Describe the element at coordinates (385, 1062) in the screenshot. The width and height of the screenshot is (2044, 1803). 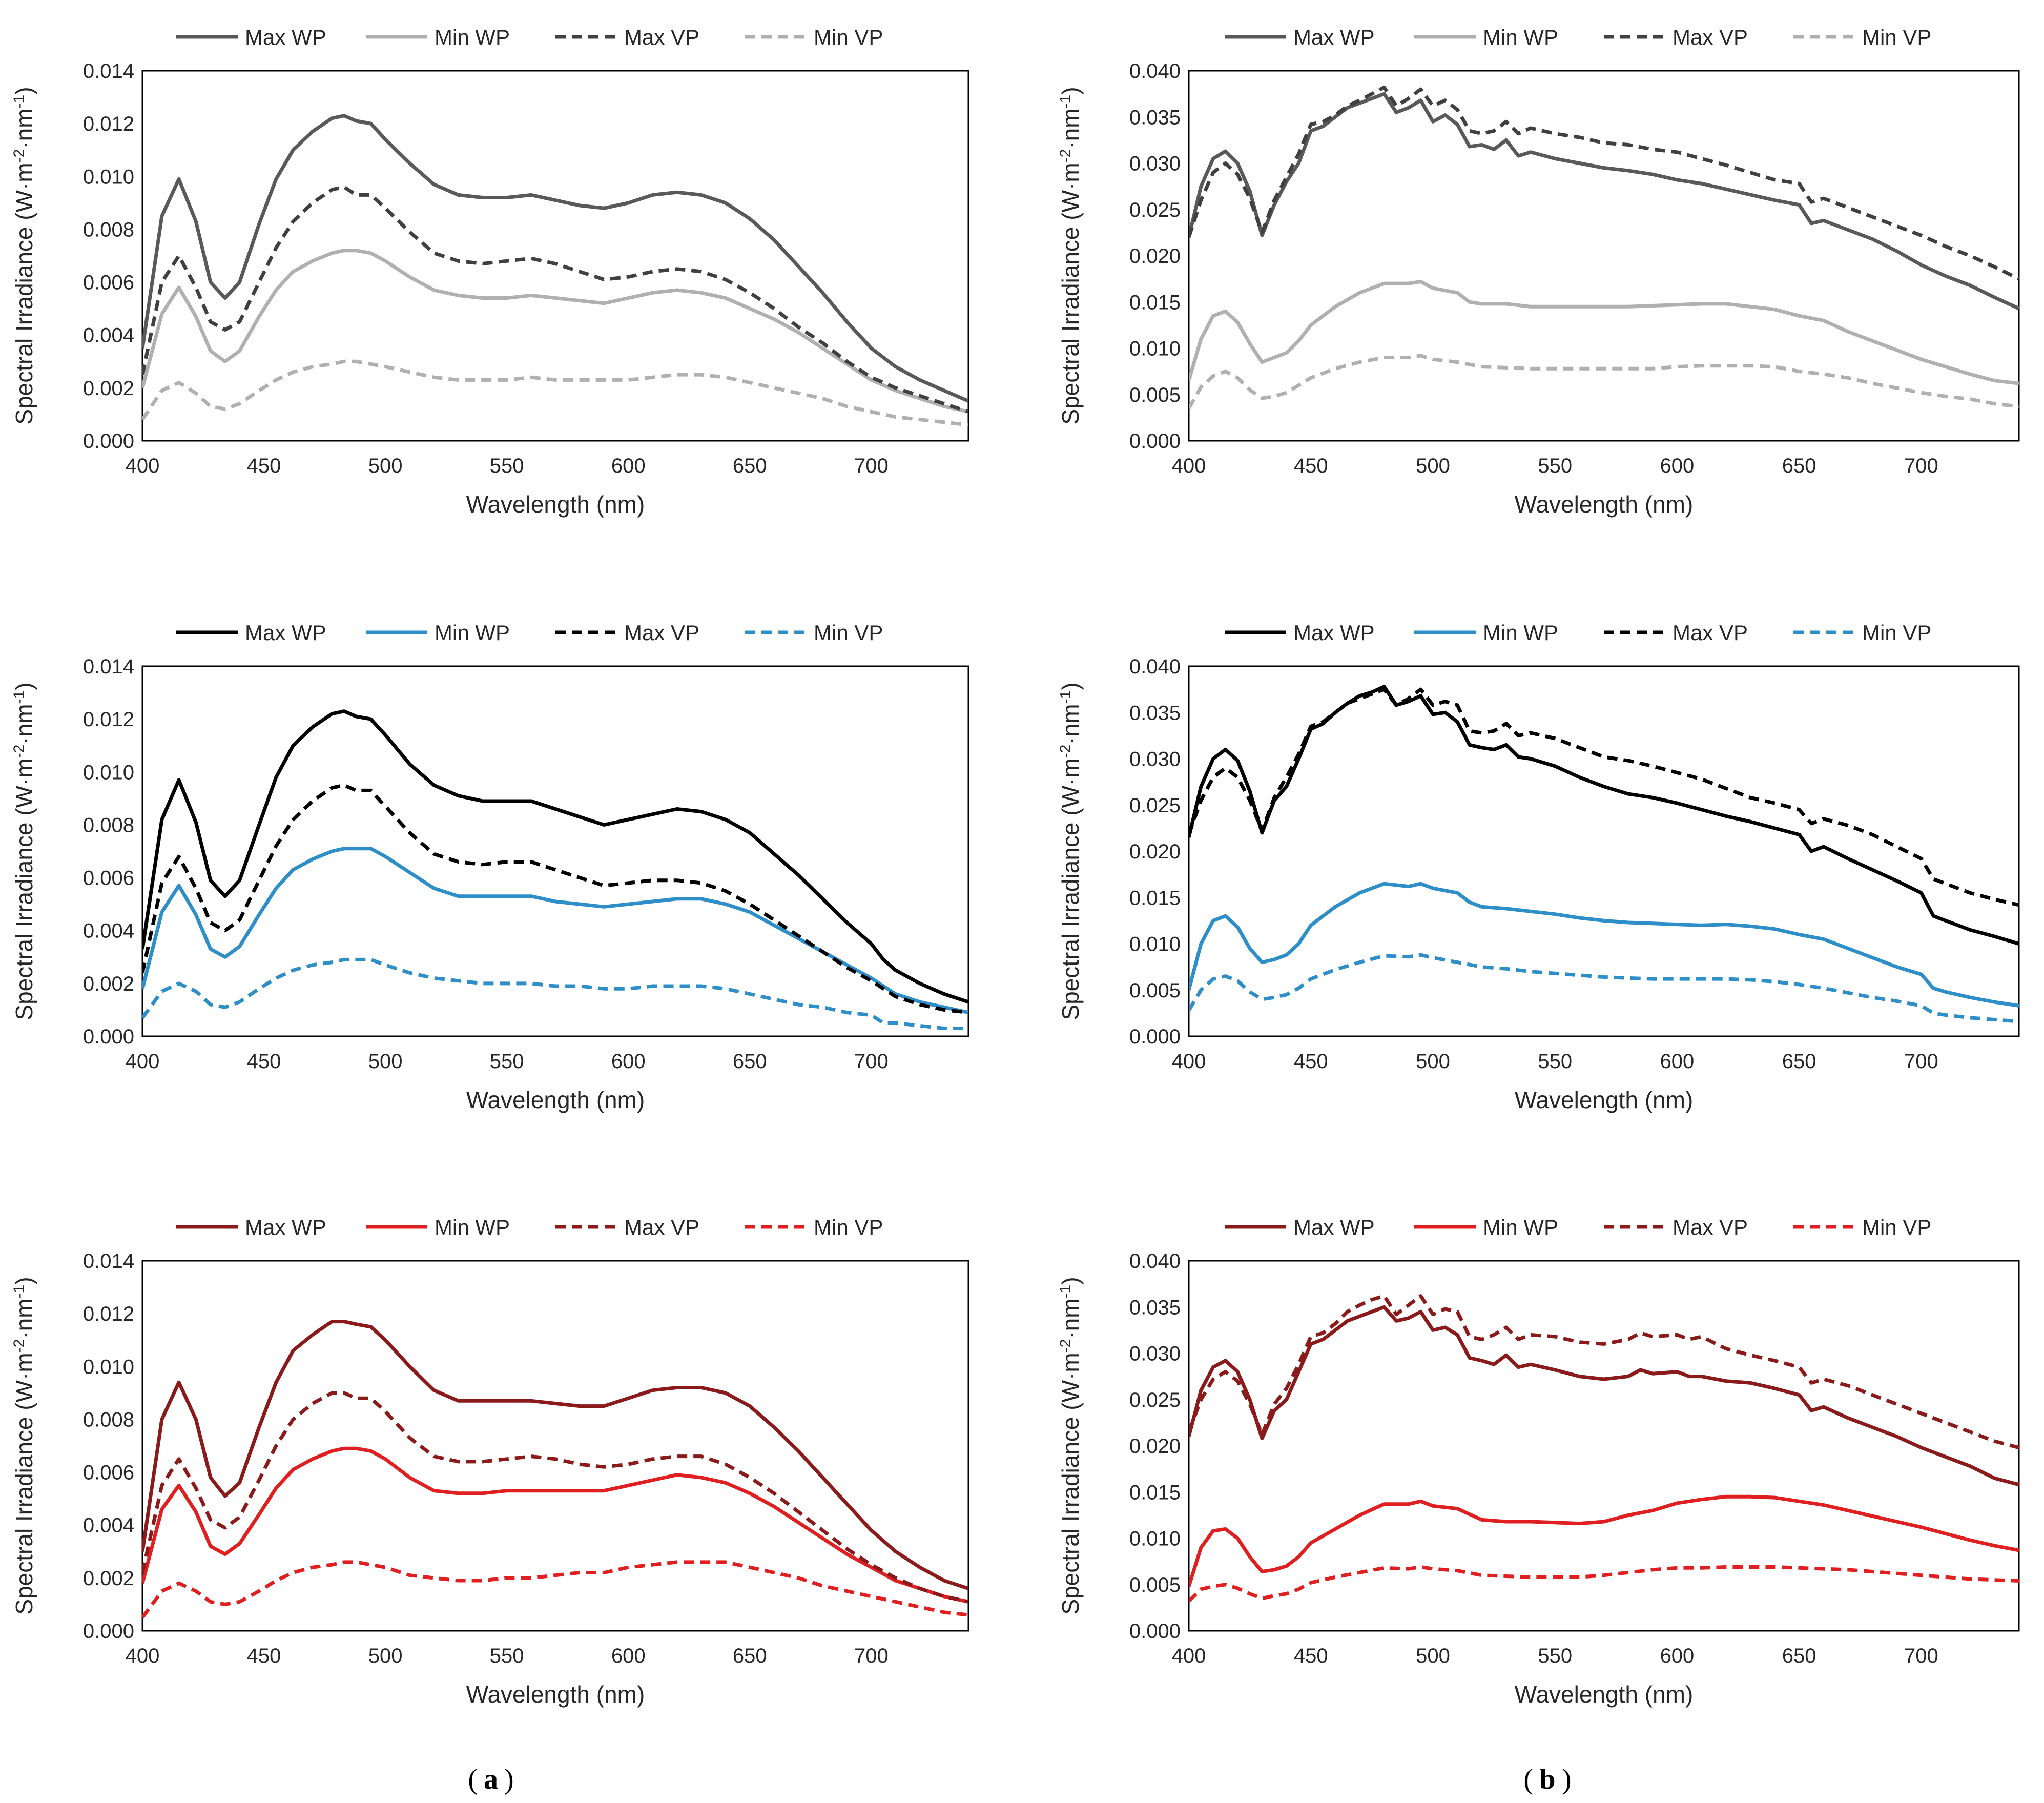
I see `x-tick-label: 500` at that location.